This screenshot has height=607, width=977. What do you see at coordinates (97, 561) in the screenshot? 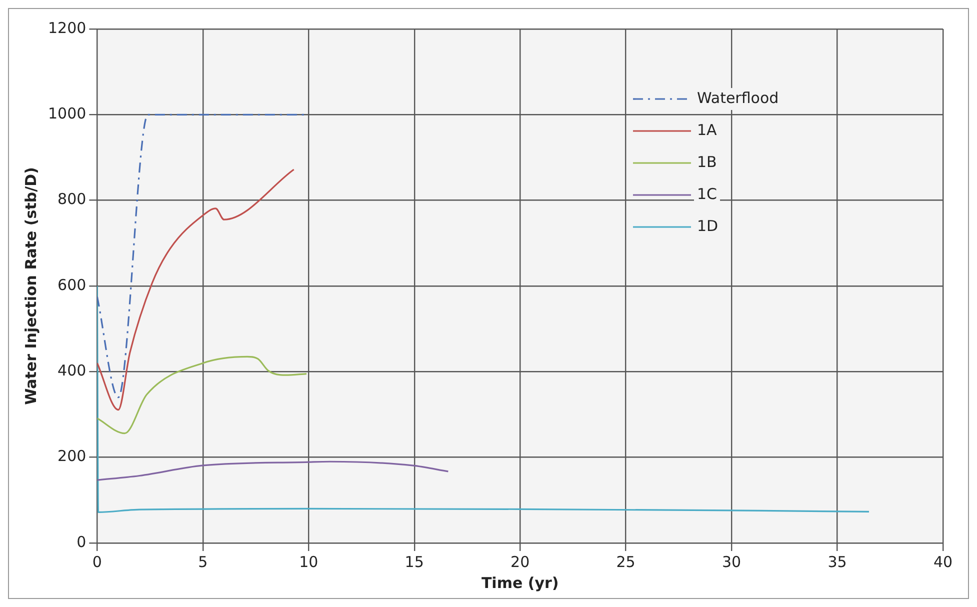
I see `x-tick-label: 0` at bounding box center [97, 561].